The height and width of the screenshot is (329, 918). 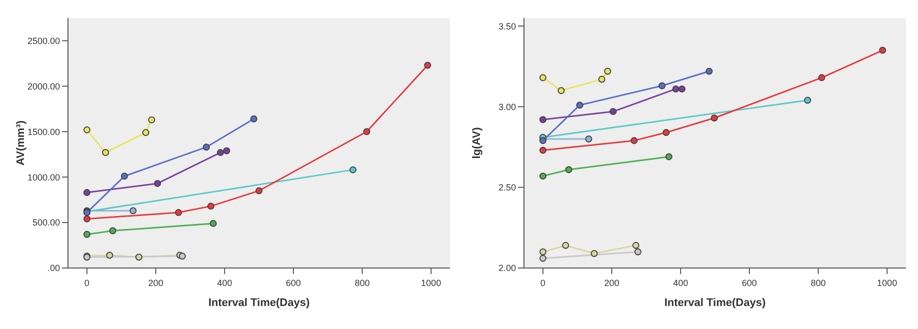 What do you see at coordinates (507, 268) in the screenshot?
I see `y-tick-label: 2.00` at bounding box center [507, 268].